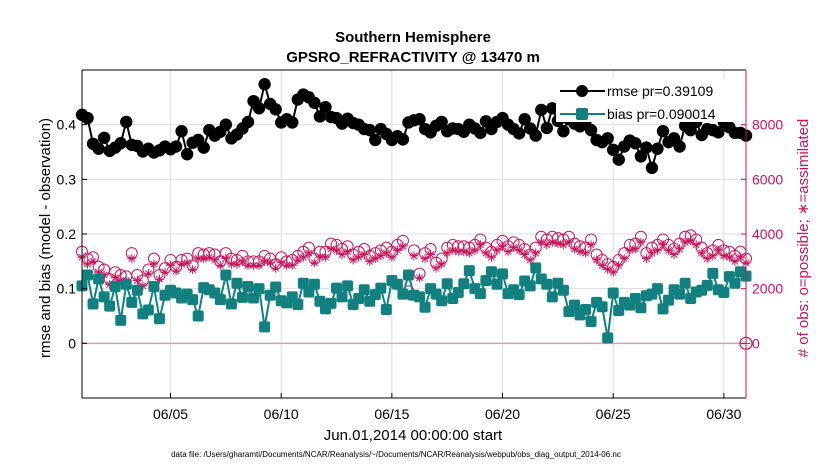  What do you see at coordinates (723, 414) in the screenshot?
I see `x-tick-label: 06/30` at bounding box center [723, 414].